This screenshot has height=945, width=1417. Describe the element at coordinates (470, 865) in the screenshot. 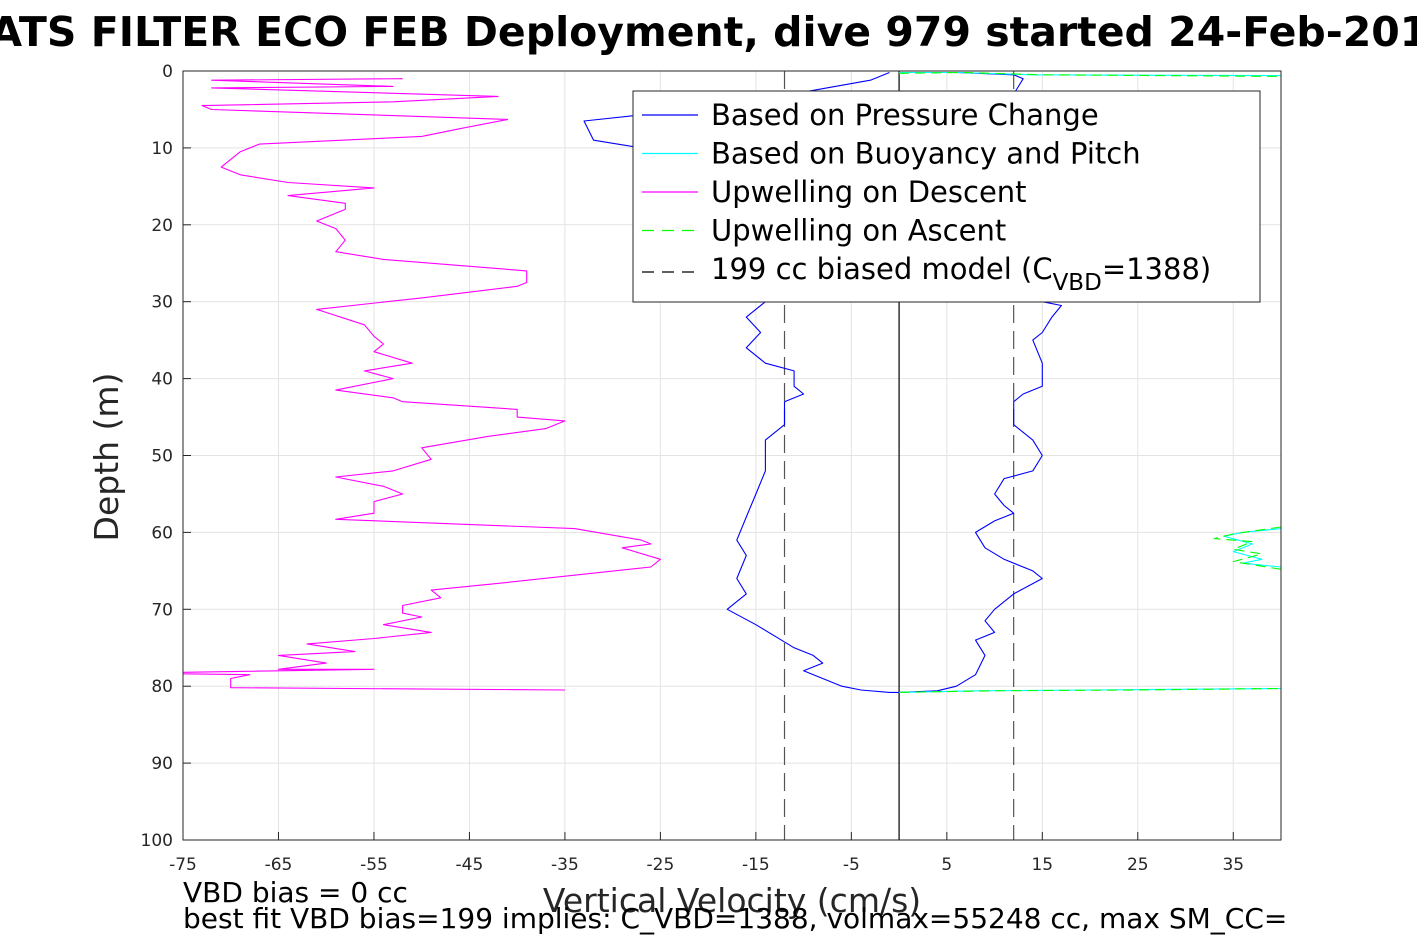

I see `x-tick-label: -45` at that location.